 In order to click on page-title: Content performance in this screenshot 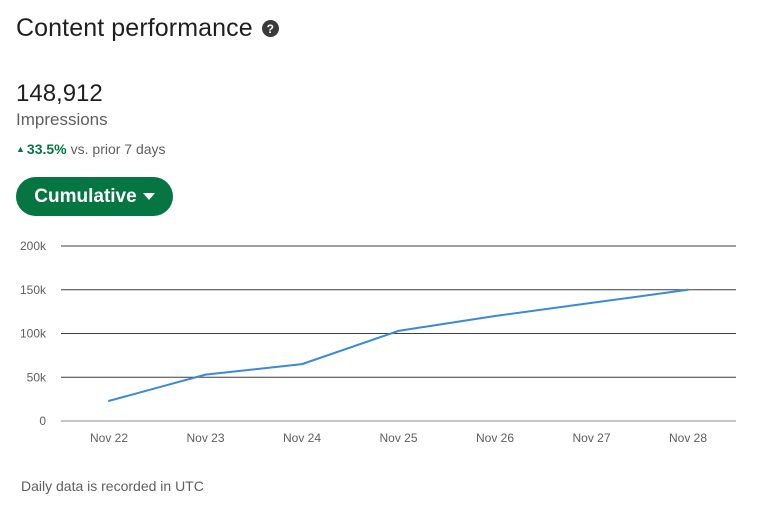, I will do `click(134, 28)`.